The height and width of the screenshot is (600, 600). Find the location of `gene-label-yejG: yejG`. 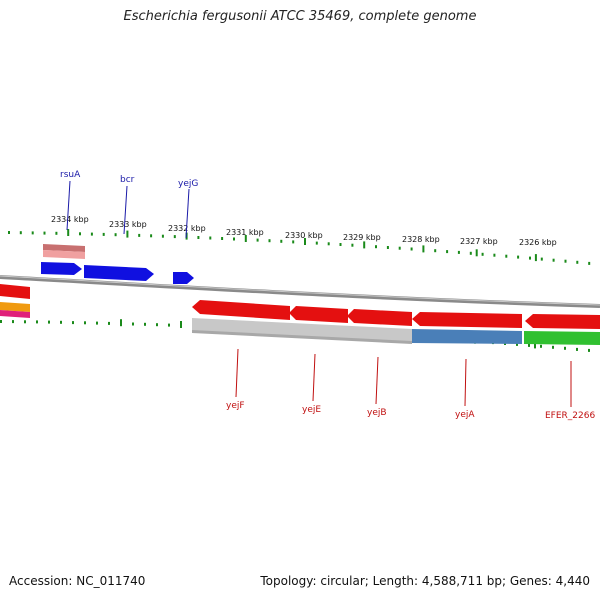

gene-label-yejG: yejG is located at coordinates (188, 184).